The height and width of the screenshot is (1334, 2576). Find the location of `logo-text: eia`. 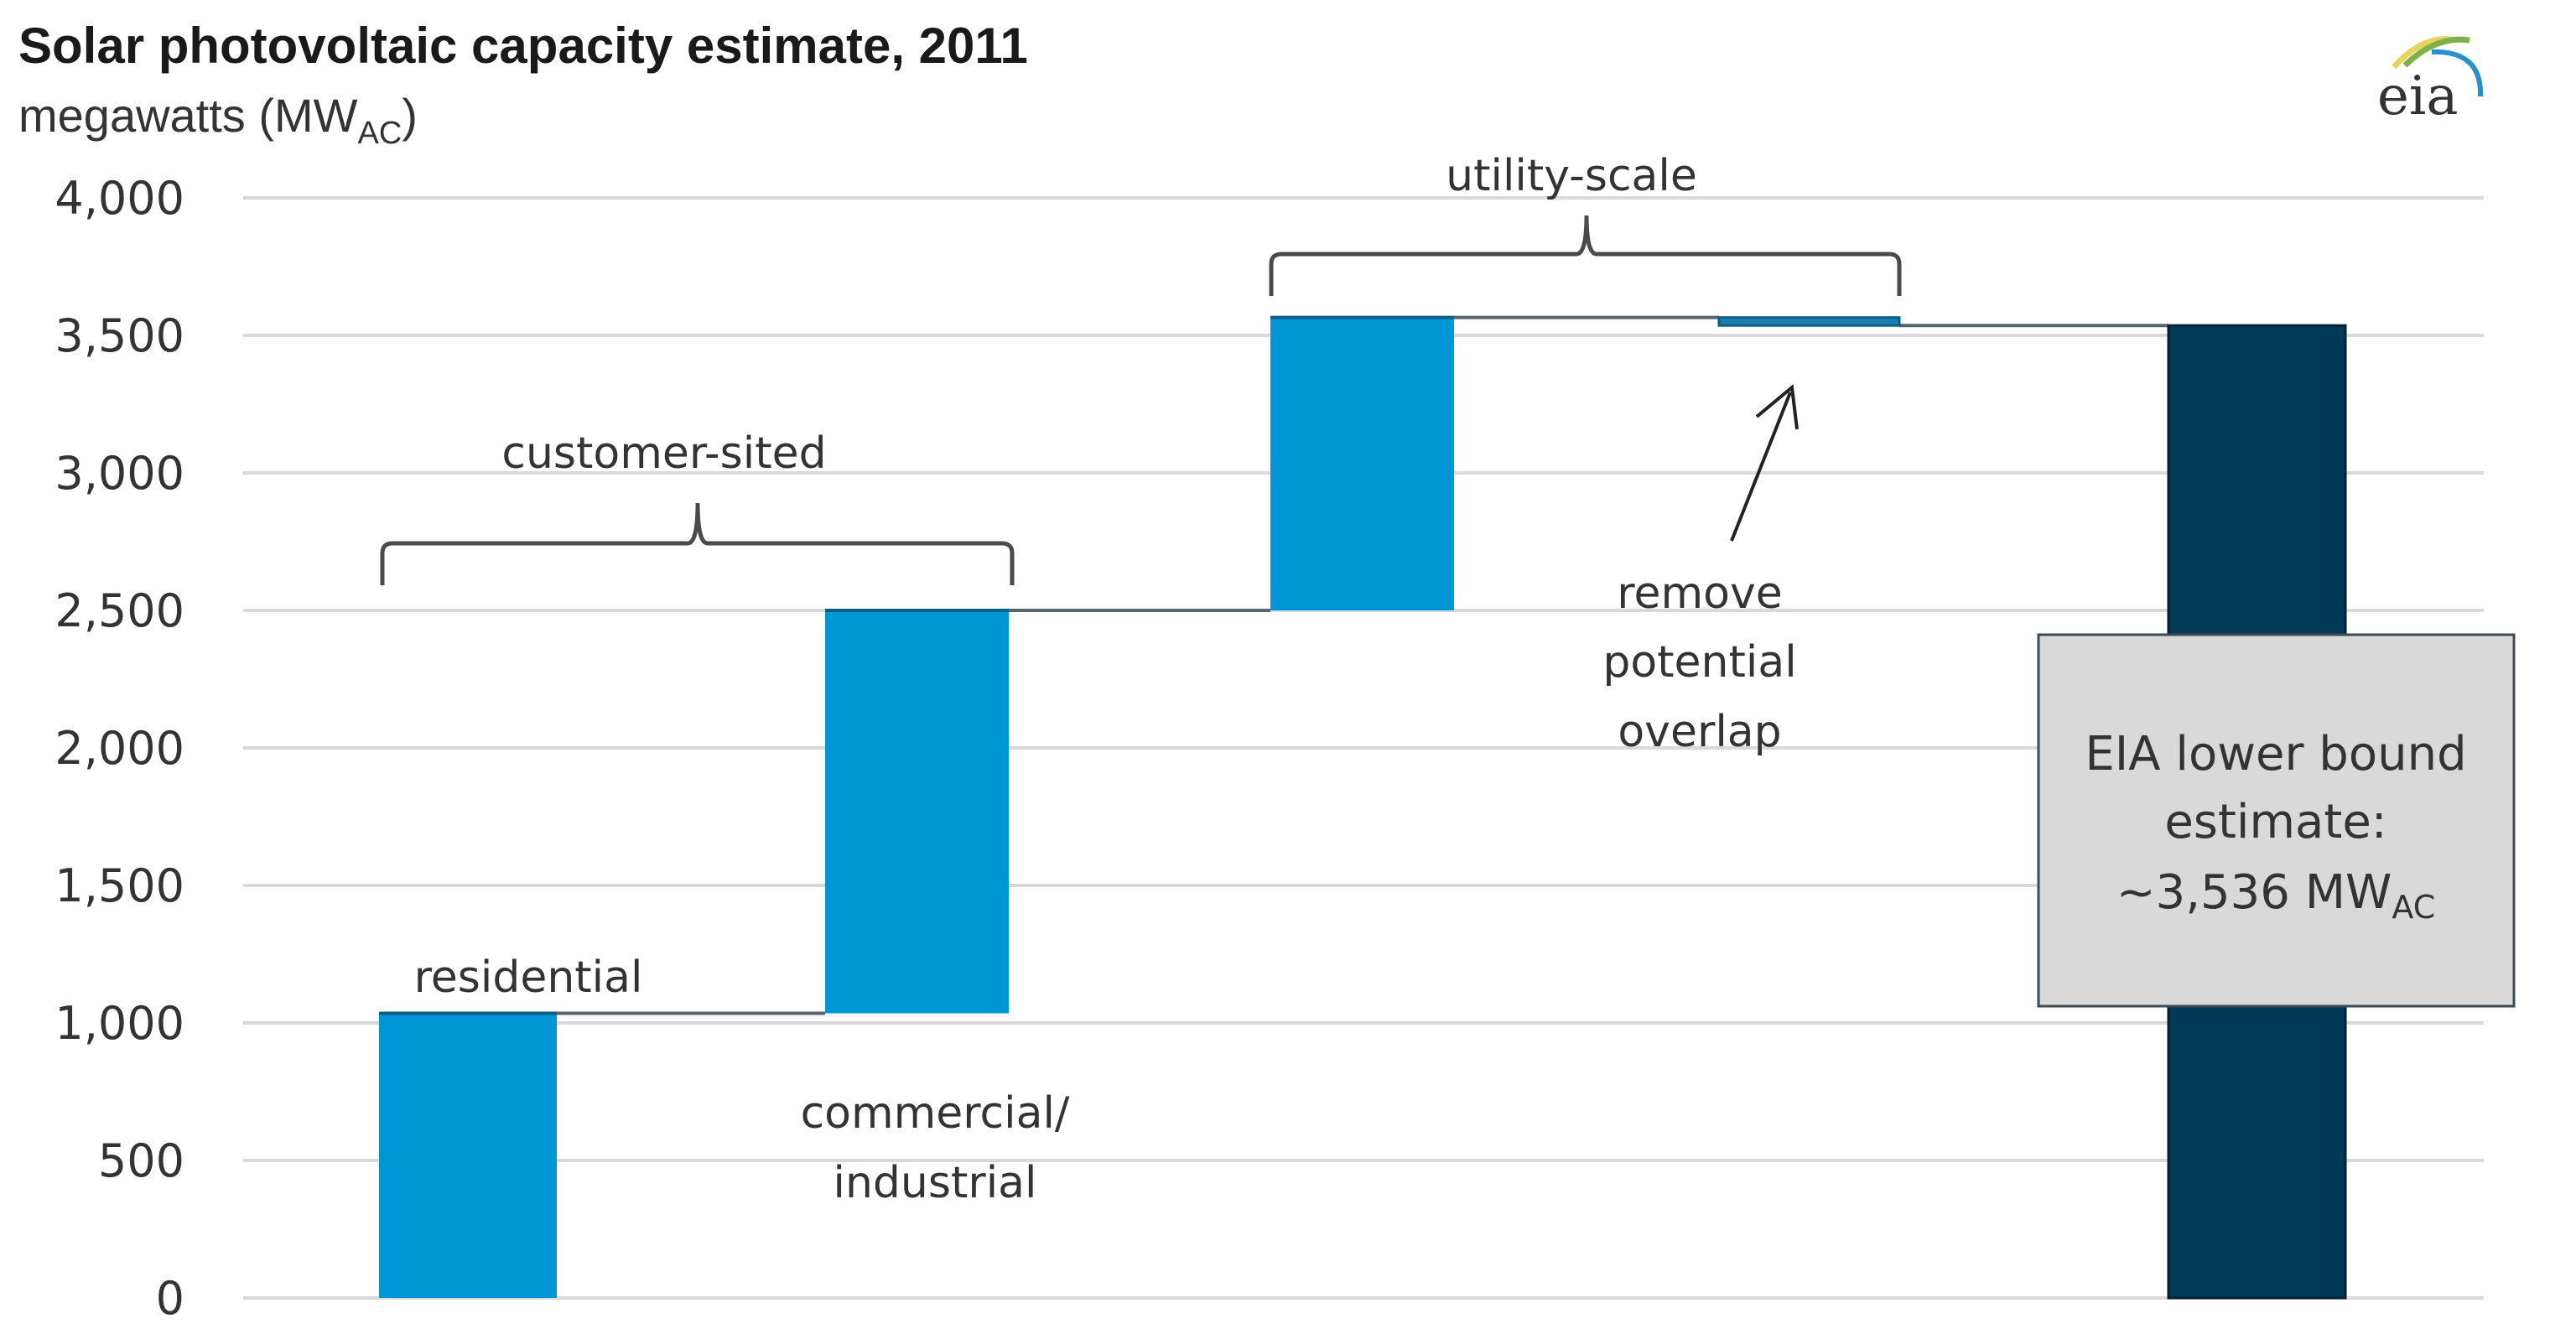

logo-text: eia is located at coordinates (2418, 96).